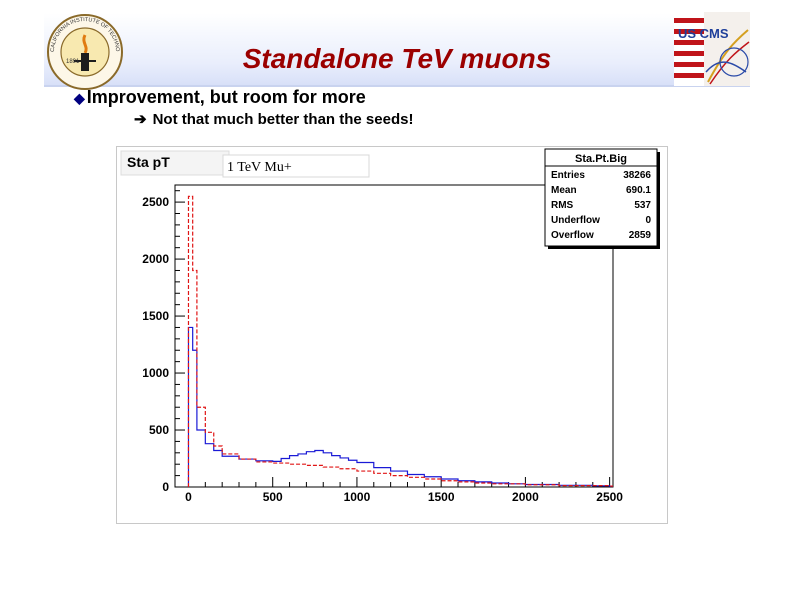  What do you see at coordinates (273, 497) in the screenshot?
I see `x-tick-label: 500` at bounding box center [273, 497].